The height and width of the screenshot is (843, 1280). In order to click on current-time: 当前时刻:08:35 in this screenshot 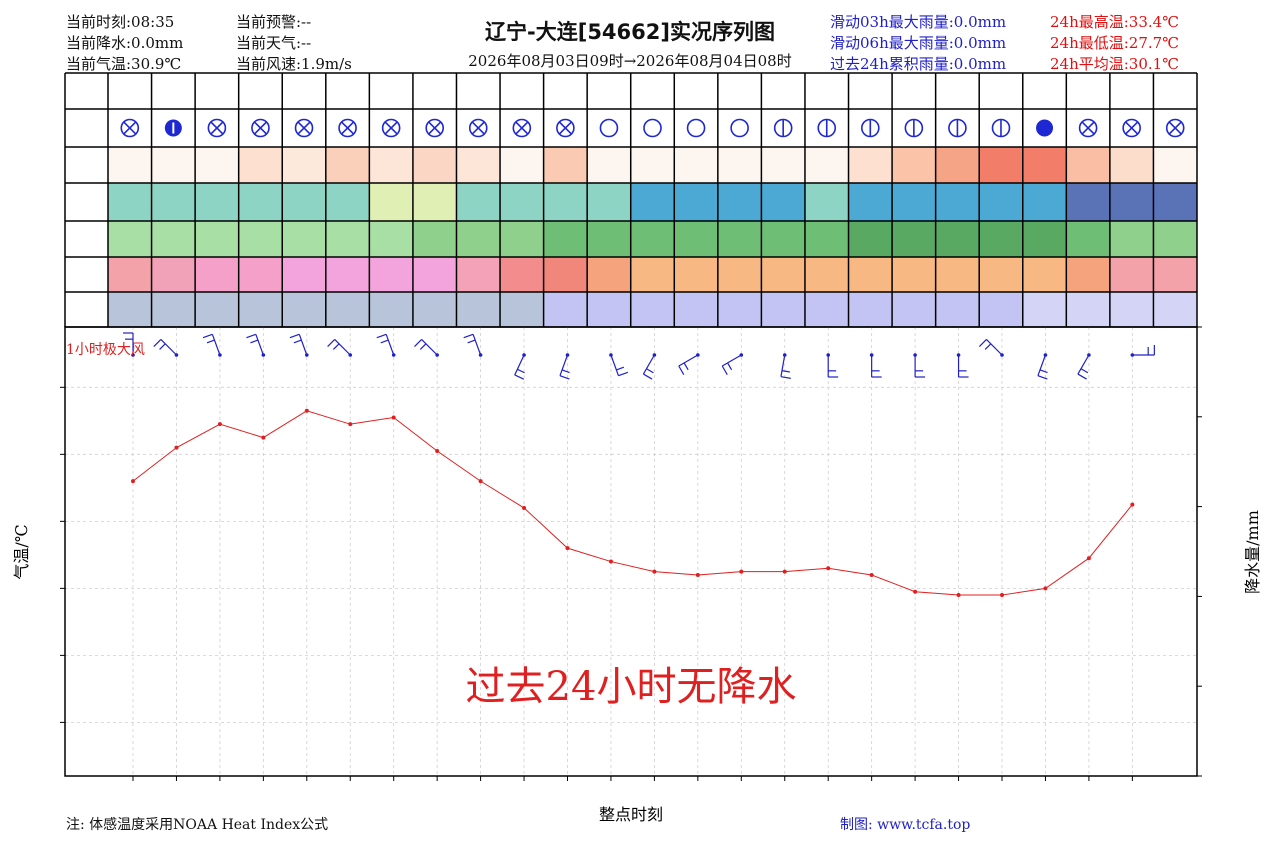, I will do `click(120, 22)`.